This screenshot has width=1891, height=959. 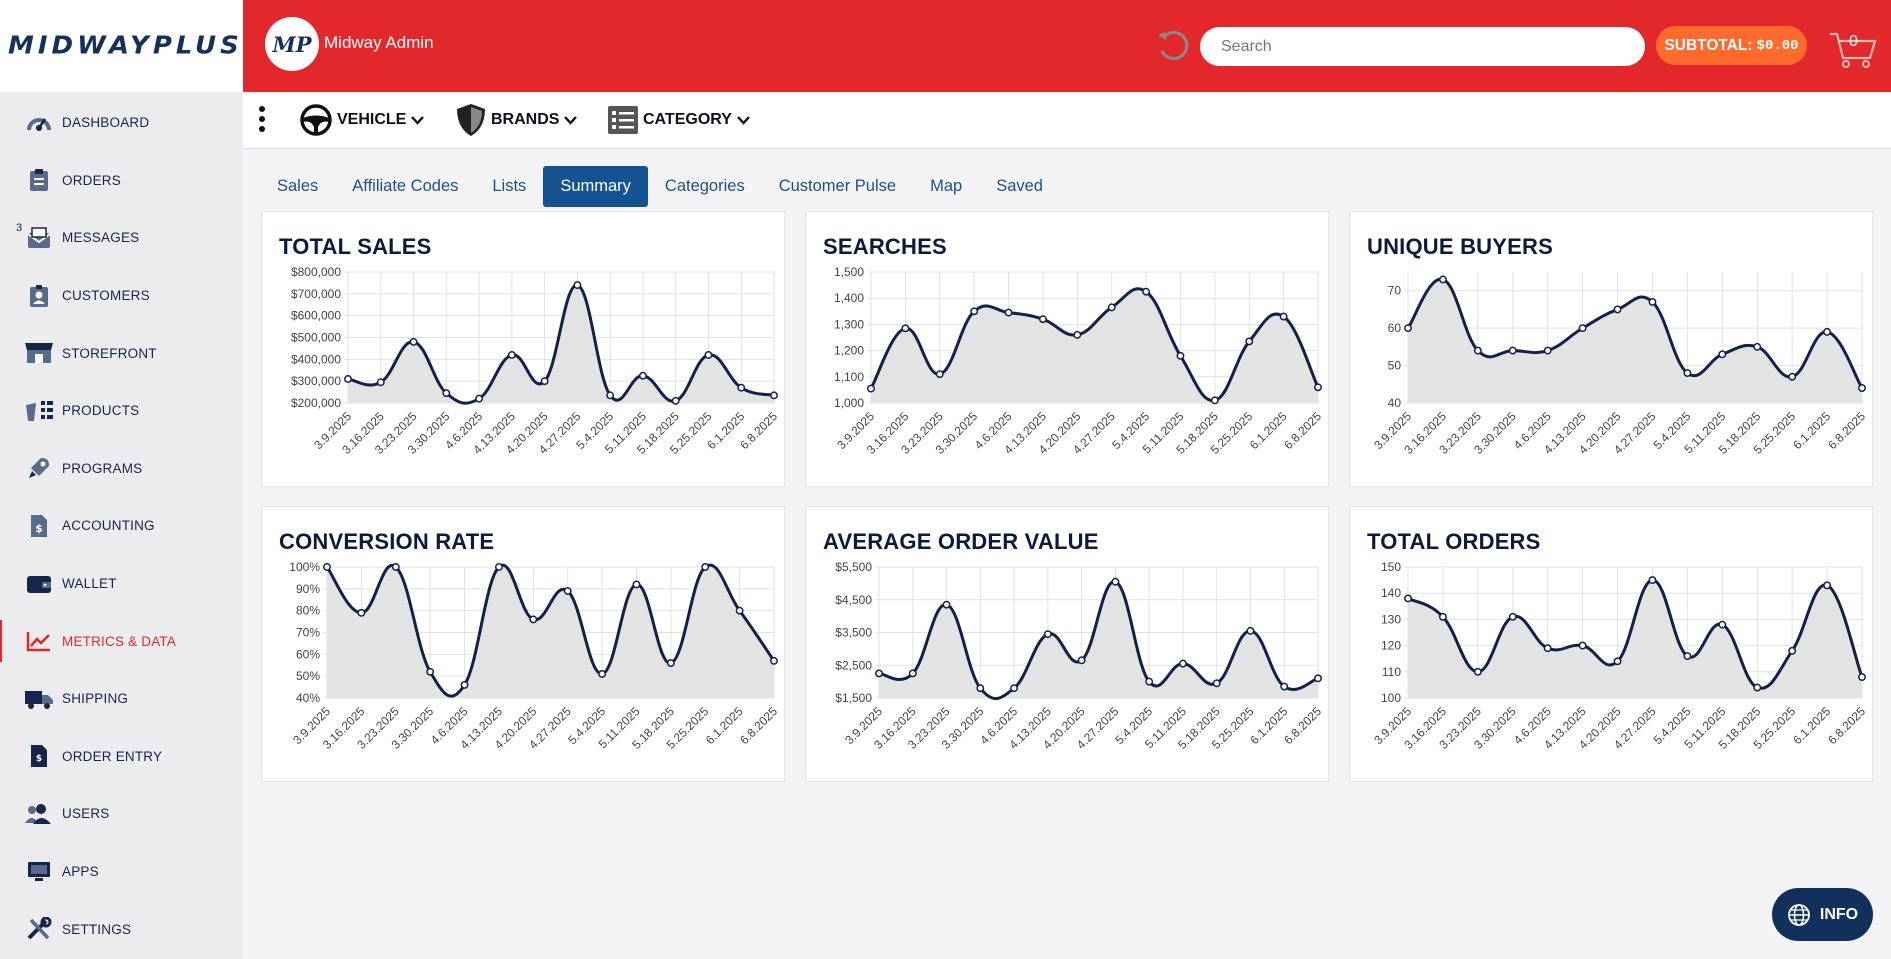 I want to click on sidebar-item-storefront: STOREFRONT, so click(x=121, y=353).